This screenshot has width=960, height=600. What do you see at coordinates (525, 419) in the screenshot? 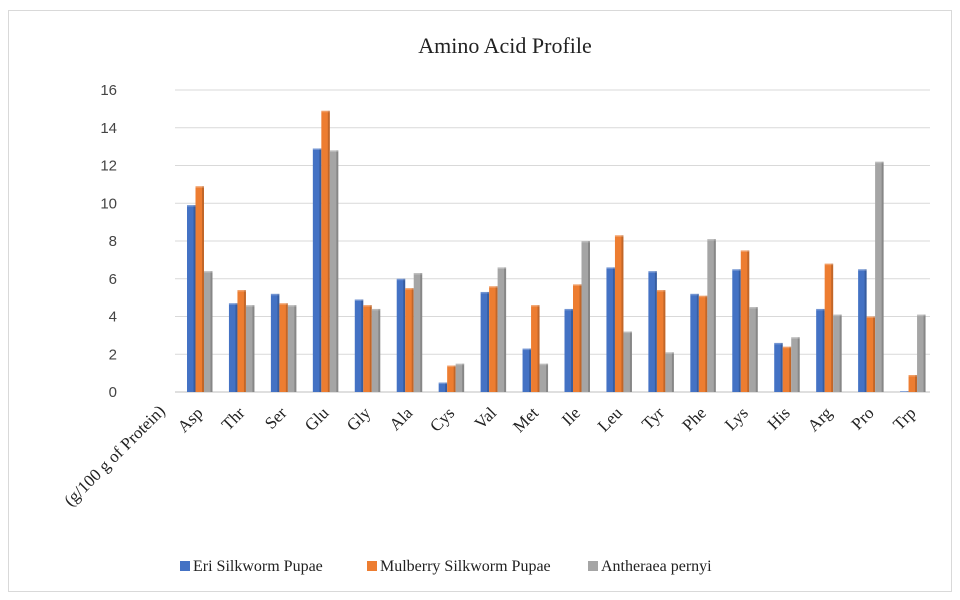
I see `x-category-label: Met` at bounding box center [525, 419].